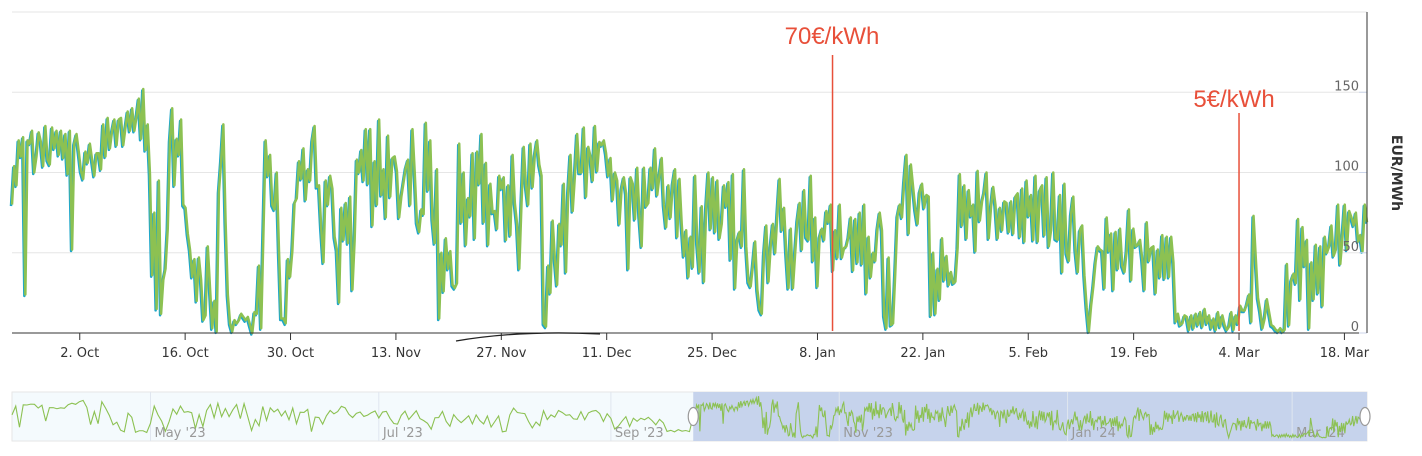 The height and width of the screenshot is (456, 1422). Describe the element at coordinates (79, 353) in the screenshot. I see `x-tick-label: 2. Oct` at that location.